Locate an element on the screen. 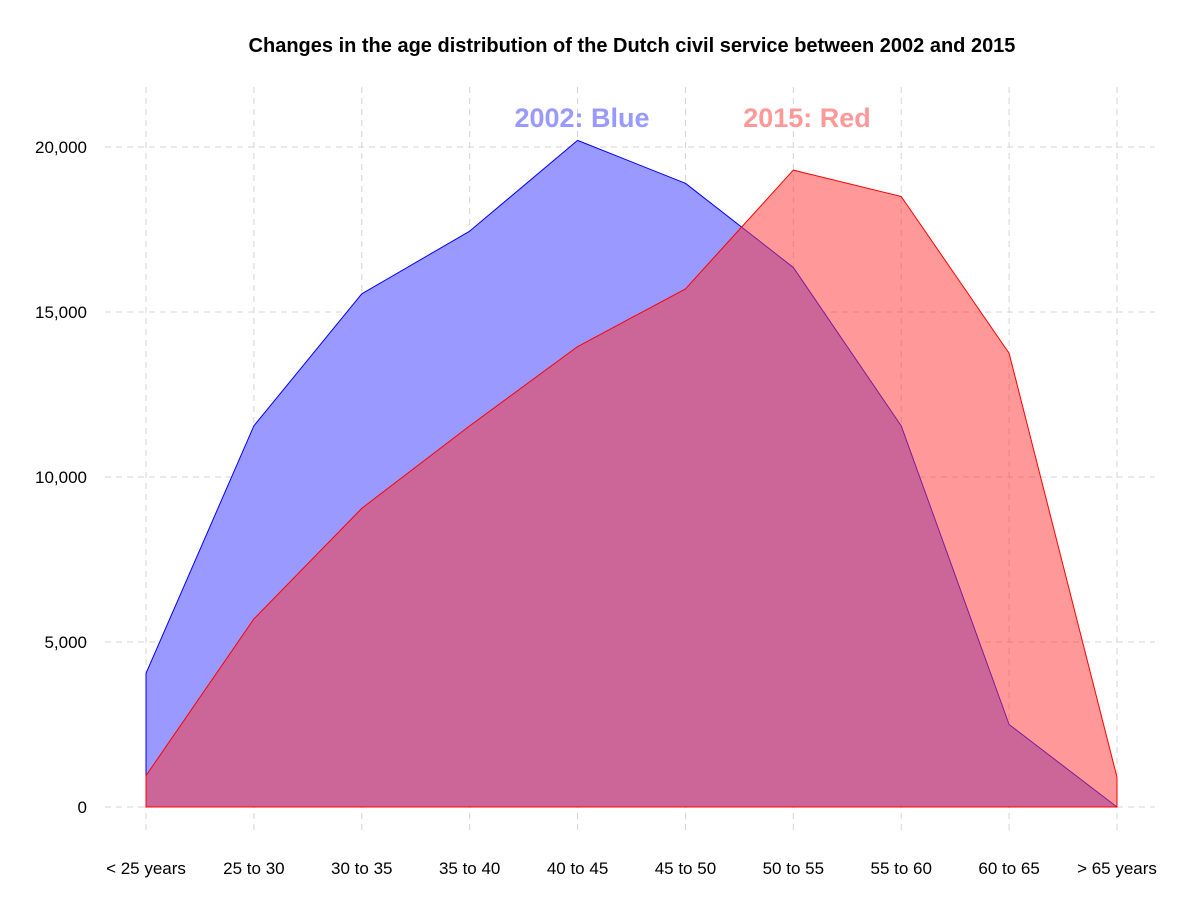 The image size is (1200, 900). x-tick-label-1: 25 to 30 is located at coordinates (253, 868).